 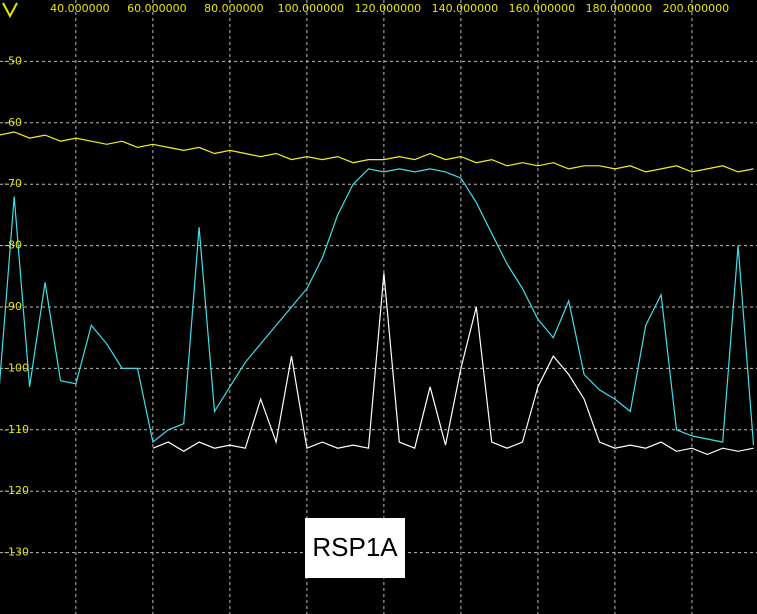 I want to click on y-tick-label: -130, so click(x=16, y=552).